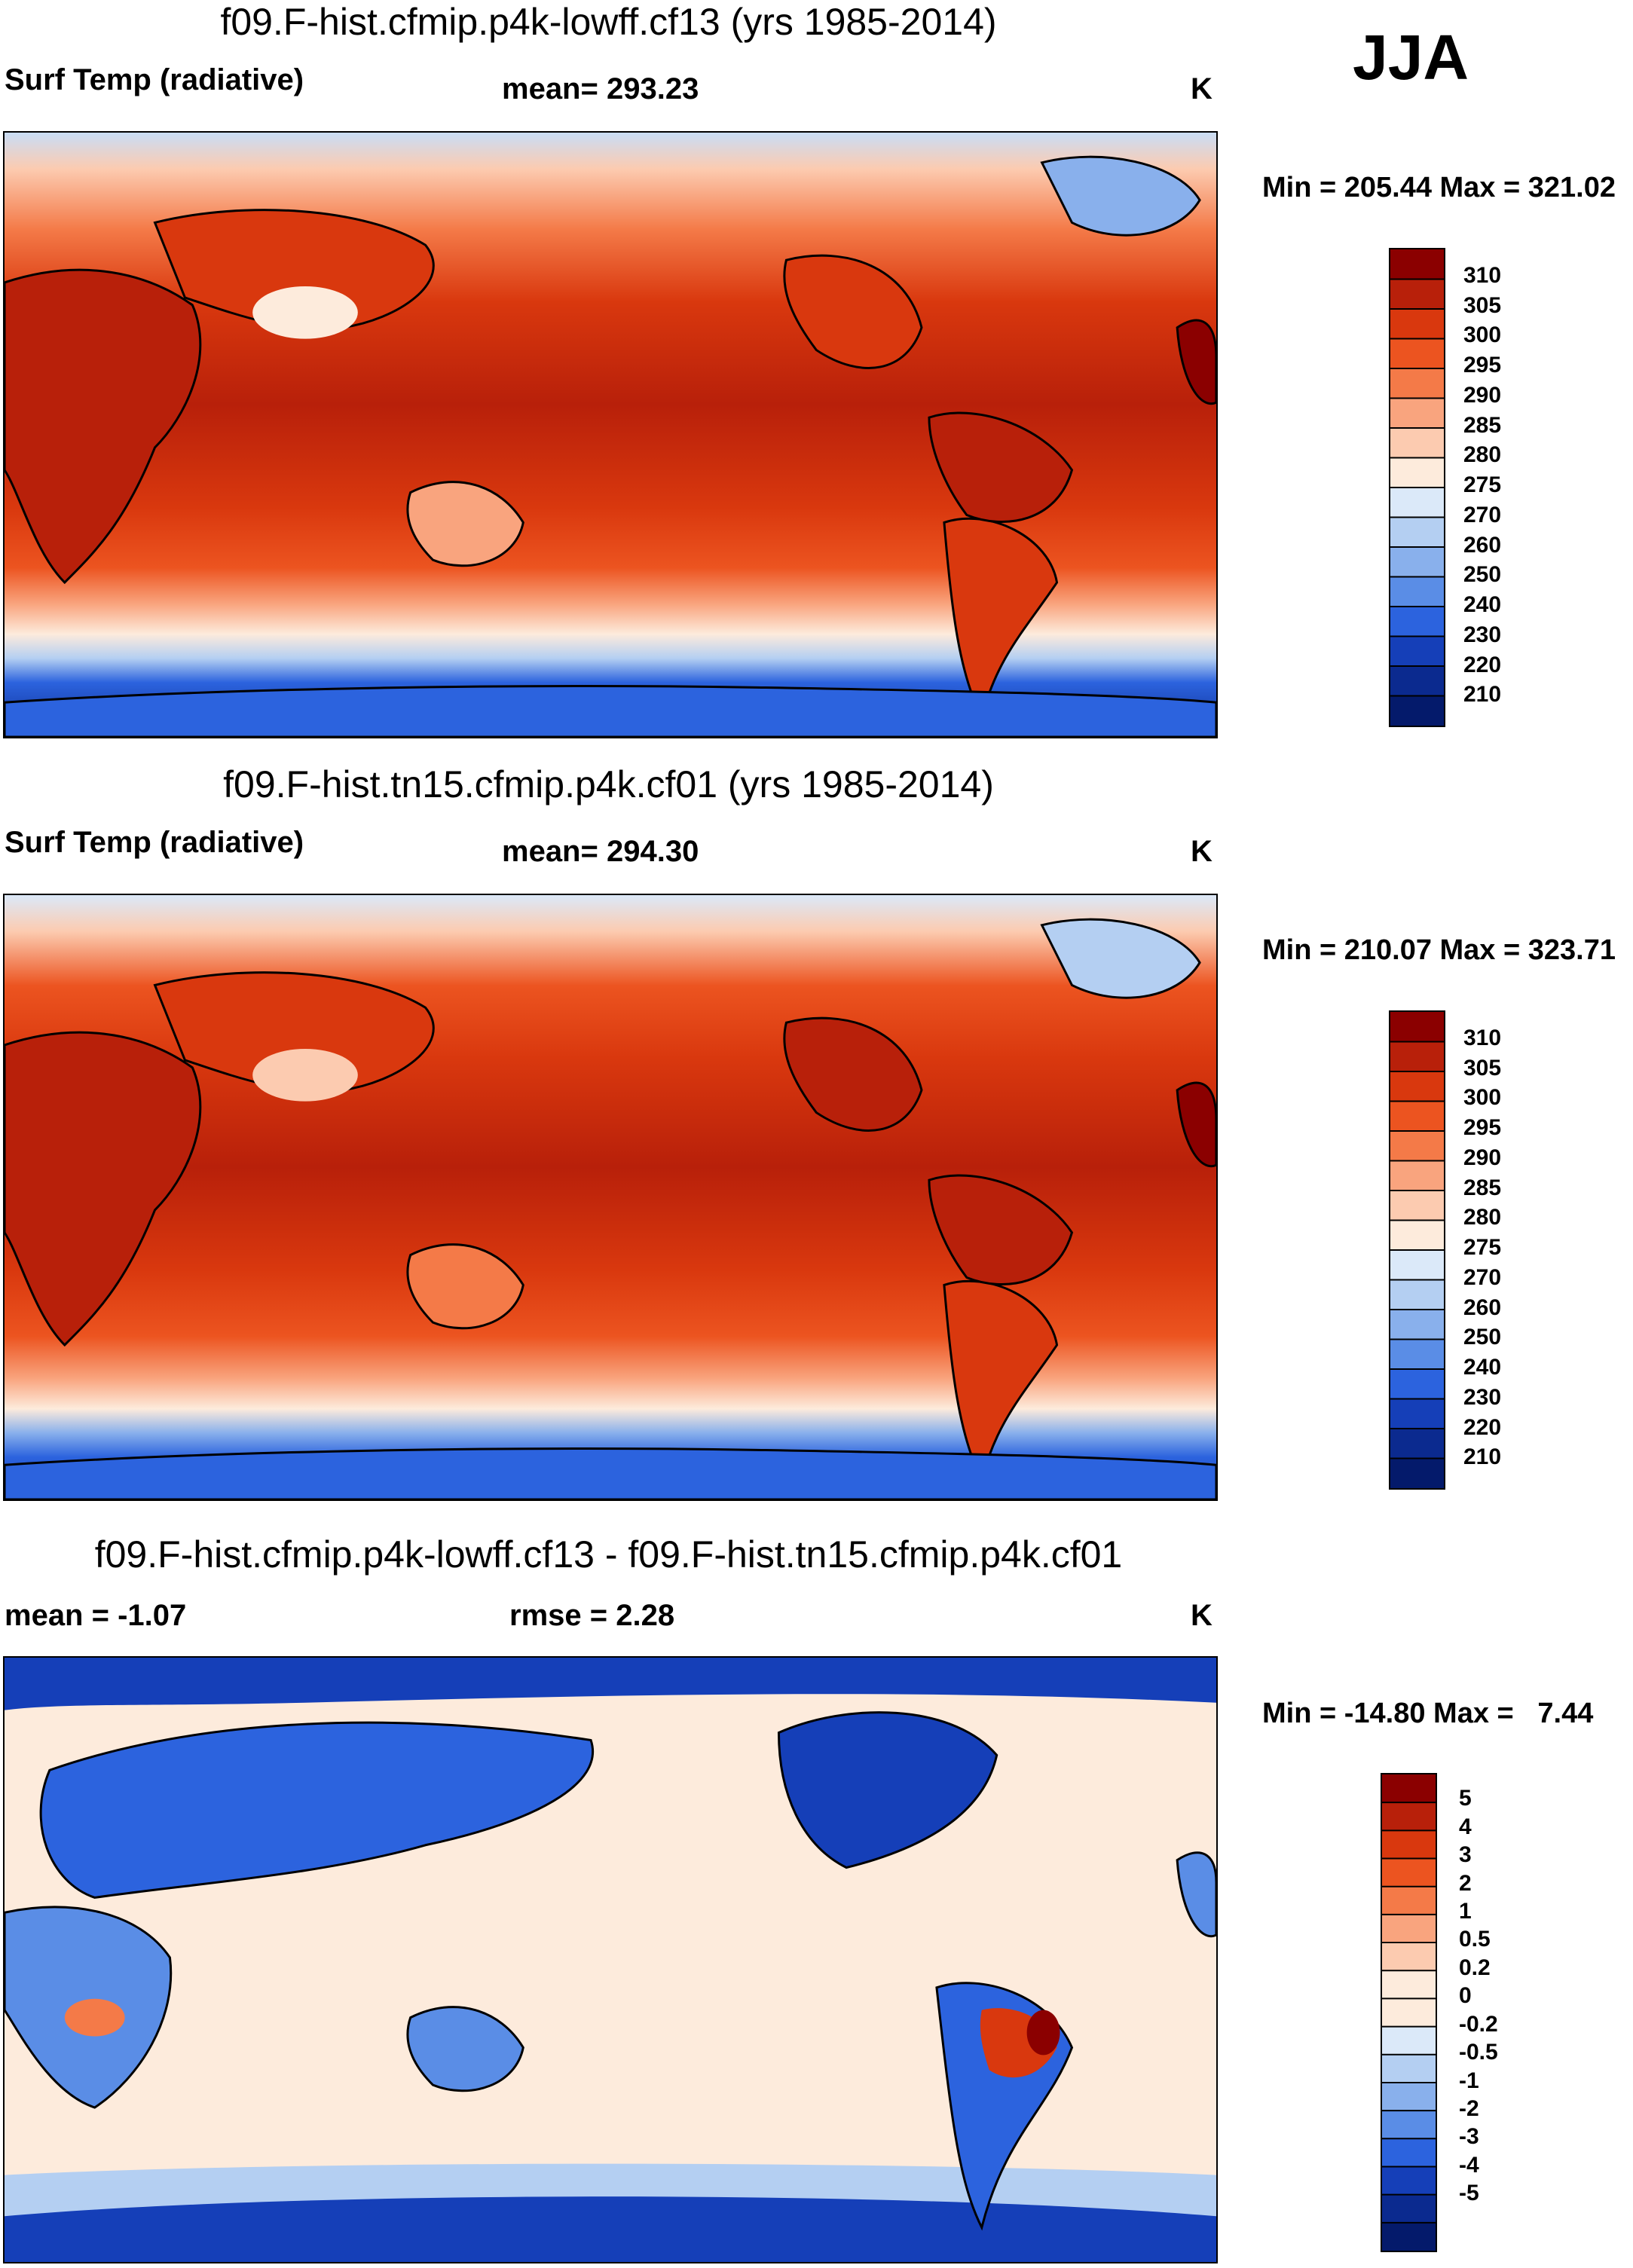 Image resolution: width=1633 pixels, height=2268 pixels. Describe the element at coordinates (1482, 275) in the screenshot. I see `colorbar-1-tick-label: 310` at that location.